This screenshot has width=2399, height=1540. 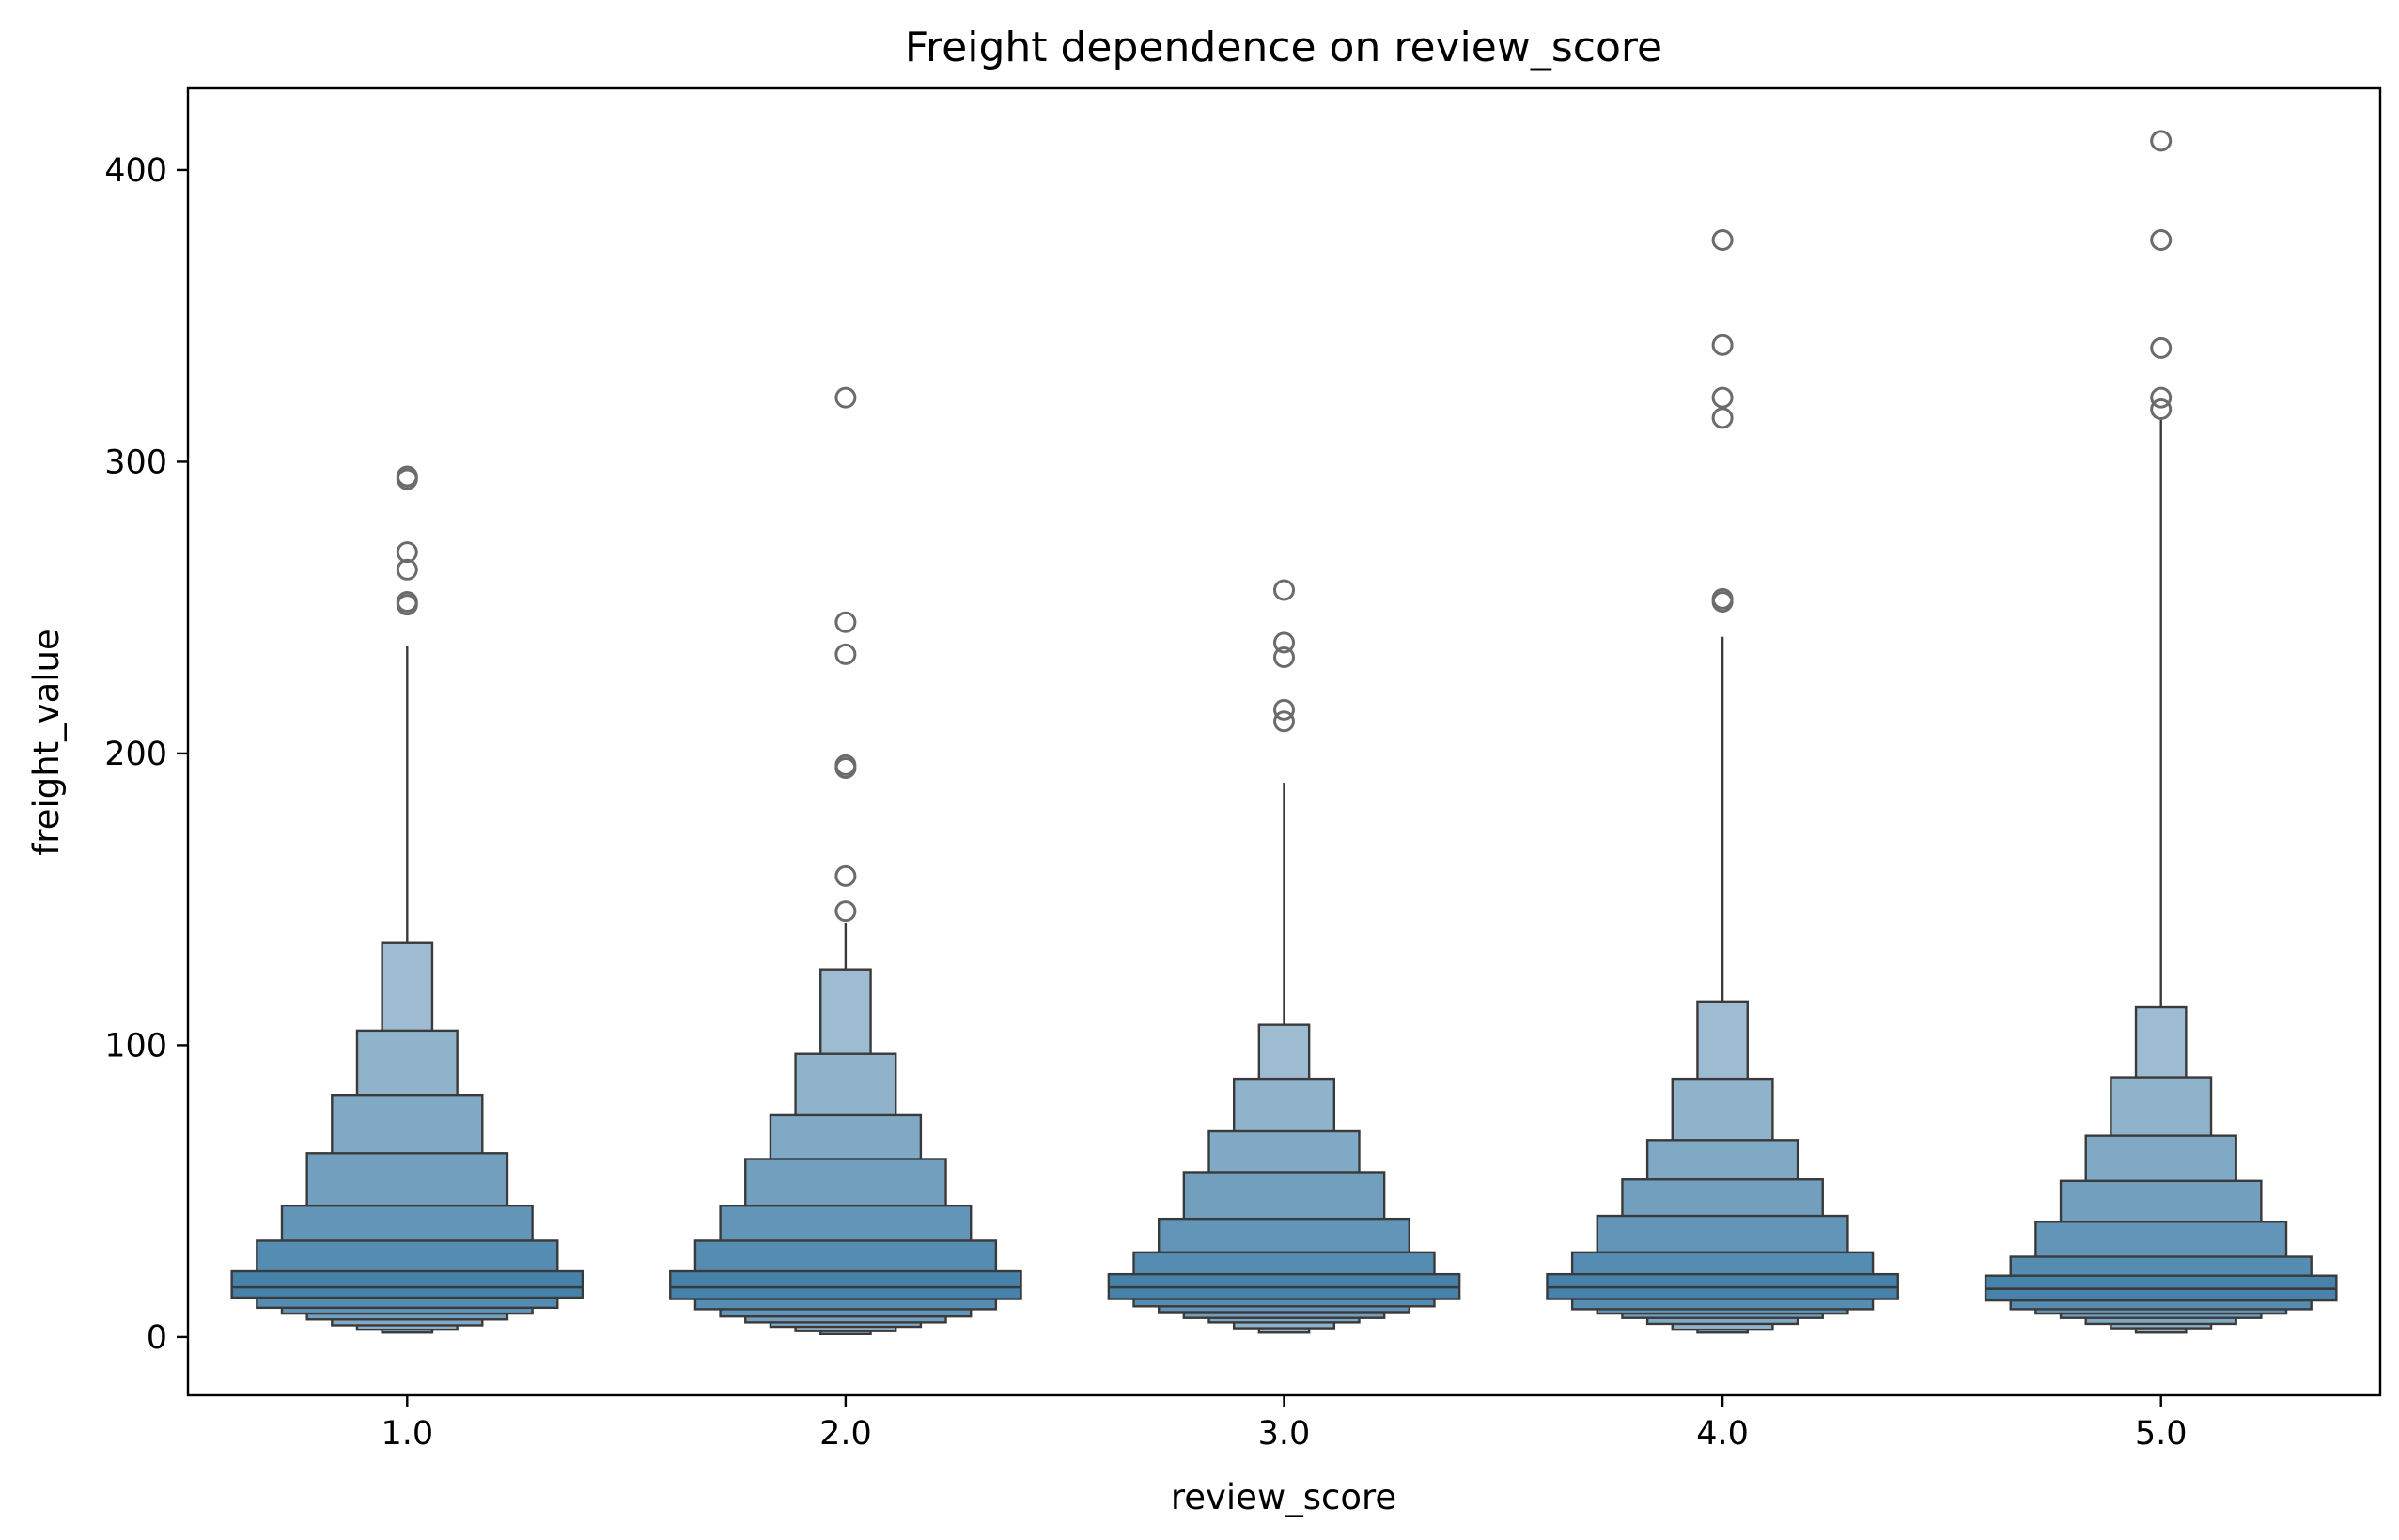 What do you see at coordinates (157, 1338) in the screenshot?
I see `y-tick-label: 0` at bounding box center [157, 1338].